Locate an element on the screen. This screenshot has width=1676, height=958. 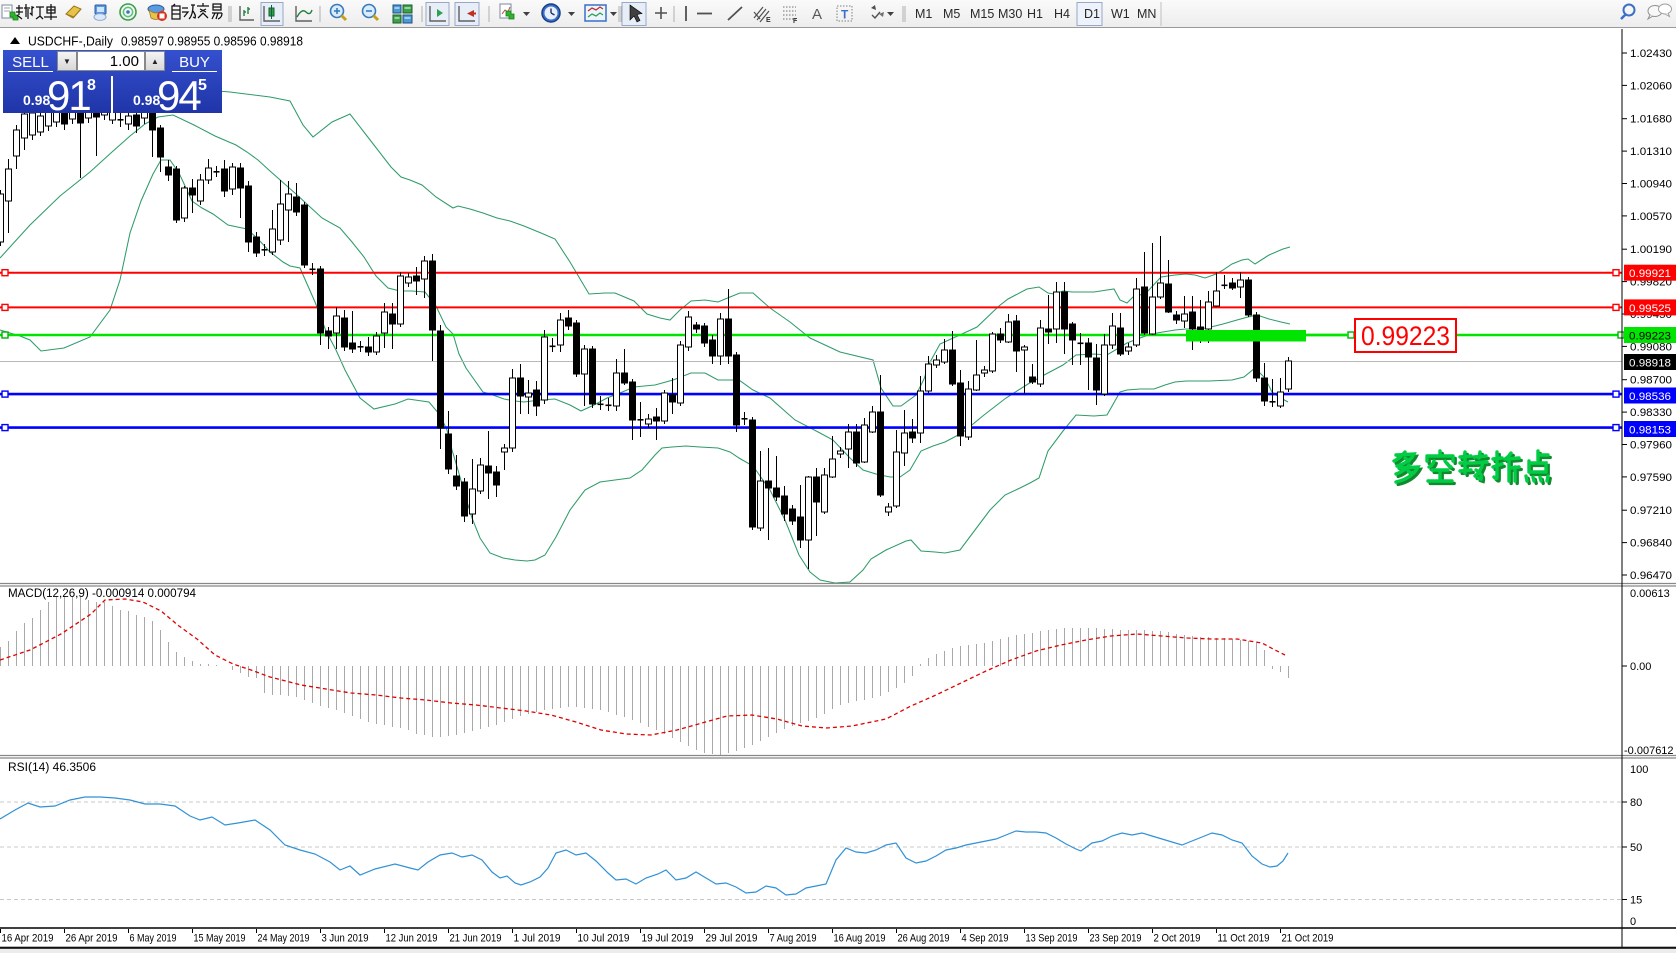
svg-text: 0.98536 is located at coordinates (1650, 397).